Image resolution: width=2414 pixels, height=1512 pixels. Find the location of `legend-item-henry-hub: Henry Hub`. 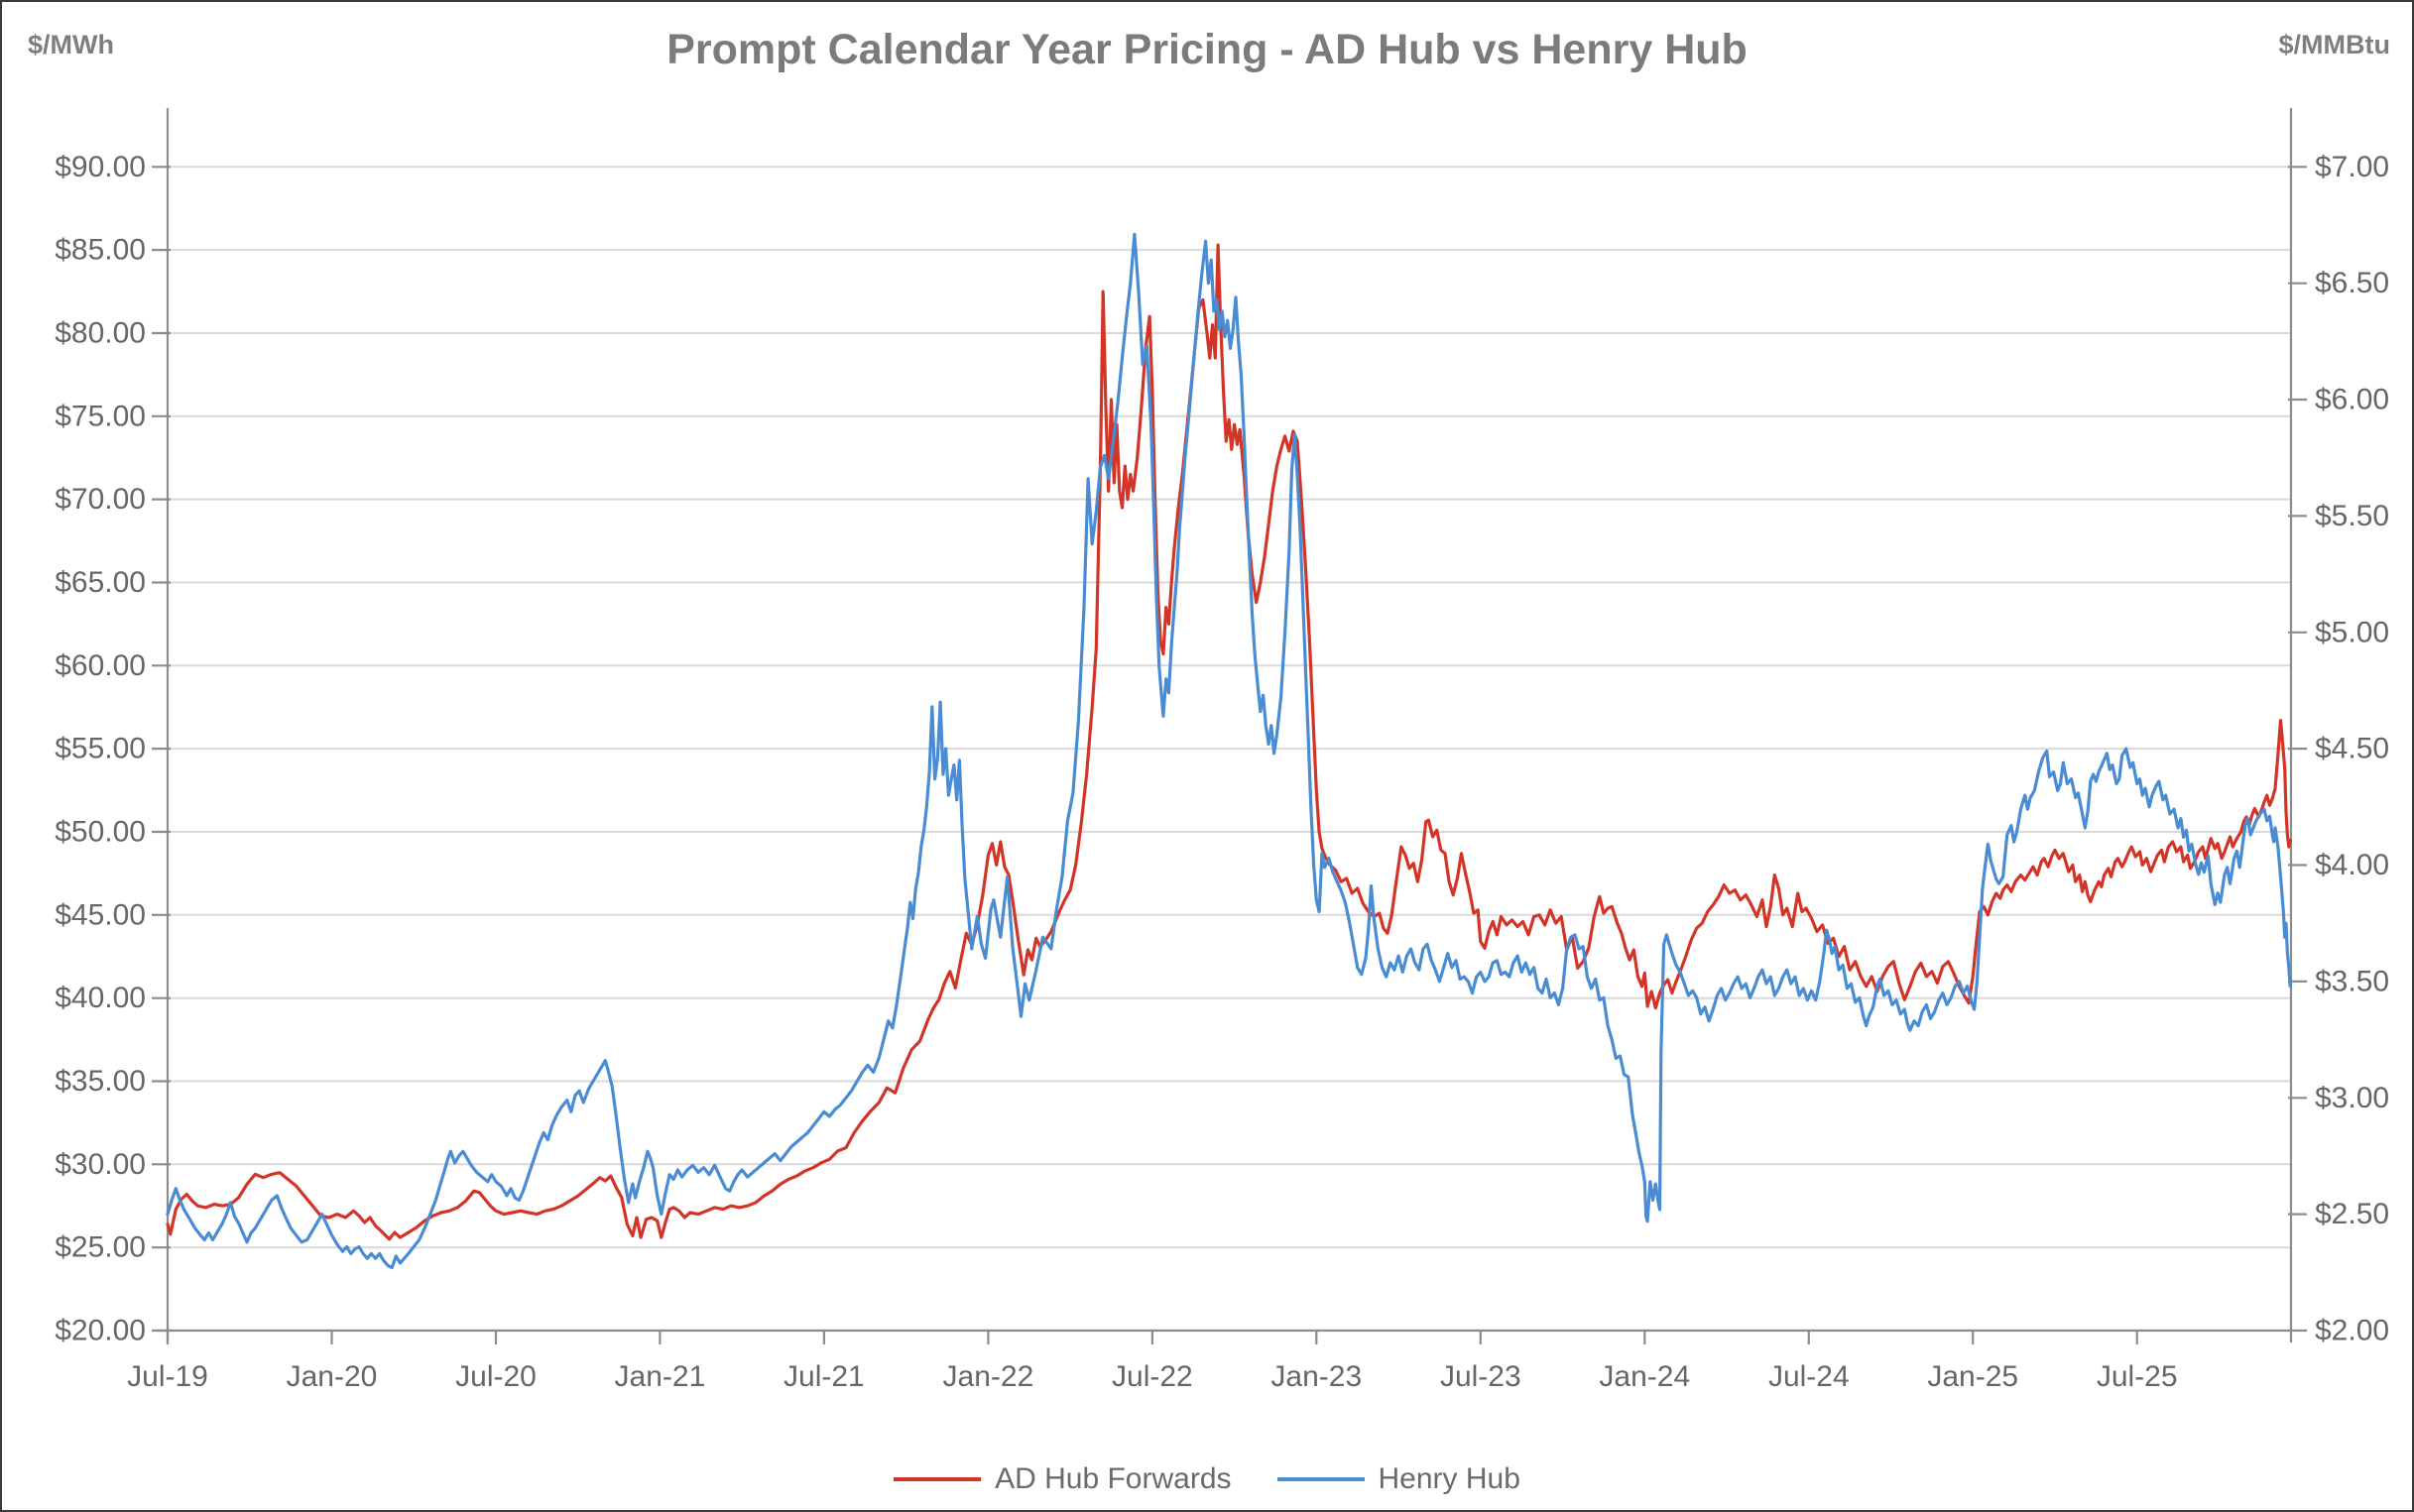

legend-item-henry-hub: Henry Hub is located at coordinates (1398, 1479).